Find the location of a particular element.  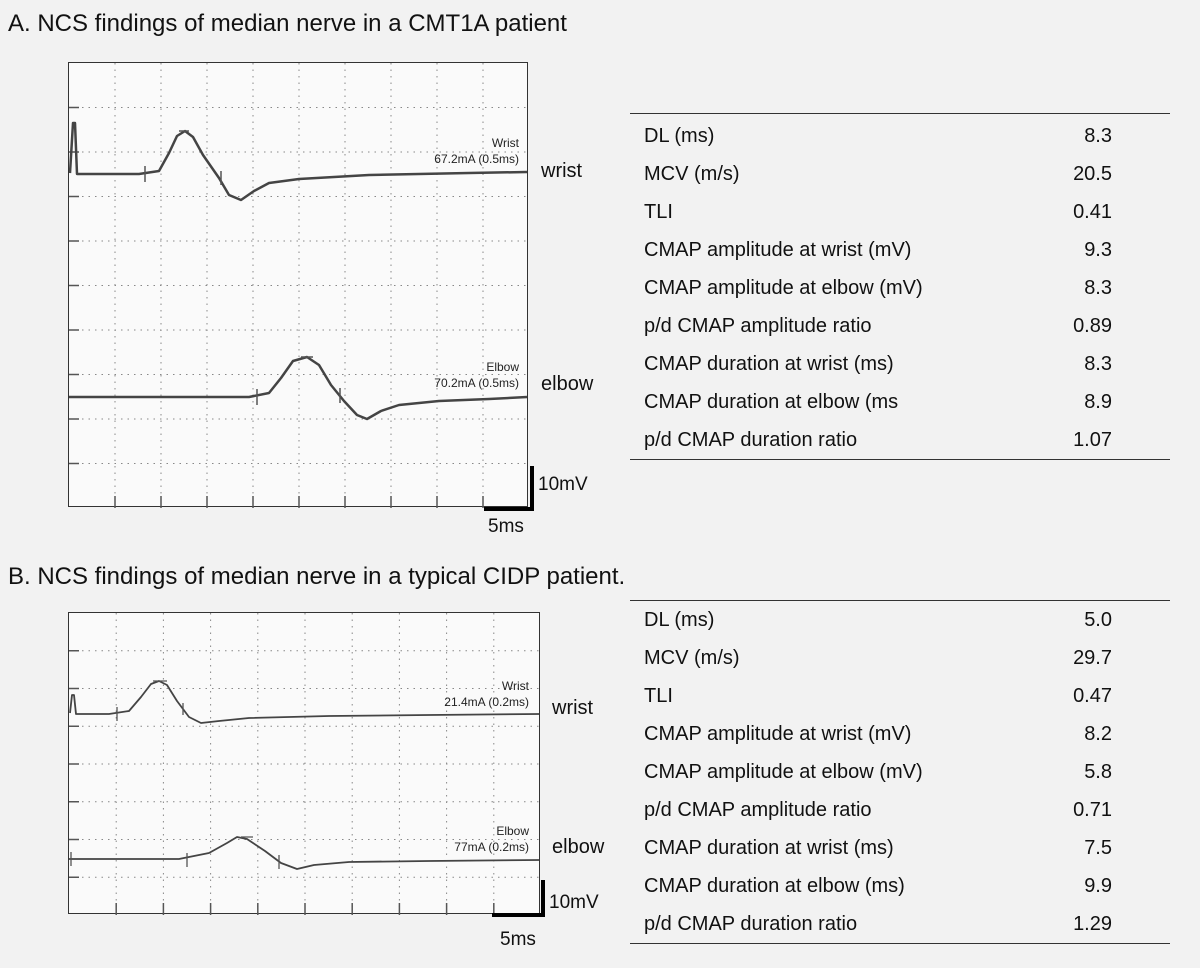

panel-b-time-scale-bar is located at coordinates (518, 915).